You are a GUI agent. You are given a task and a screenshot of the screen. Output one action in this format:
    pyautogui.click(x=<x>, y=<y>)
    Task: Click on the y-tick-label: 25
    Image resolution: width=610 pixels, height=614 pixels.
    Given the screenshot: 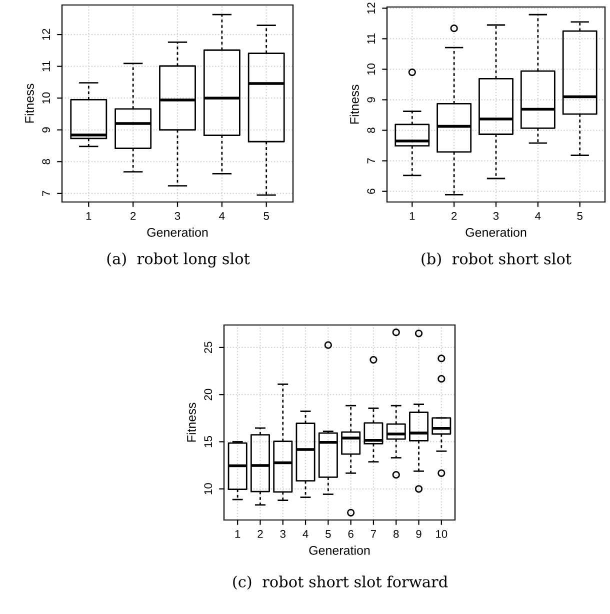 What is the action you would take?
    pyautogui.click(x=208, y=348)
    